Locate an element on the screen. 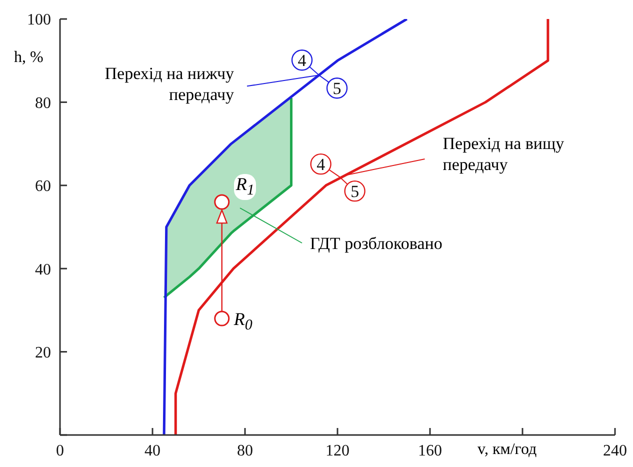  y-axis-title: h, % is located at coordinates (29, 57).